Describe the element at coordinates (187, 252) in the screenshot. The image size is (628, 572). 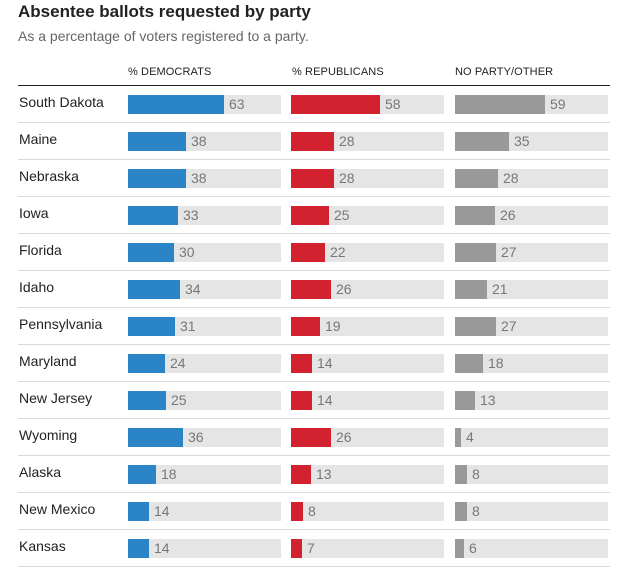
I see `value-label-dem: 30` at that location.